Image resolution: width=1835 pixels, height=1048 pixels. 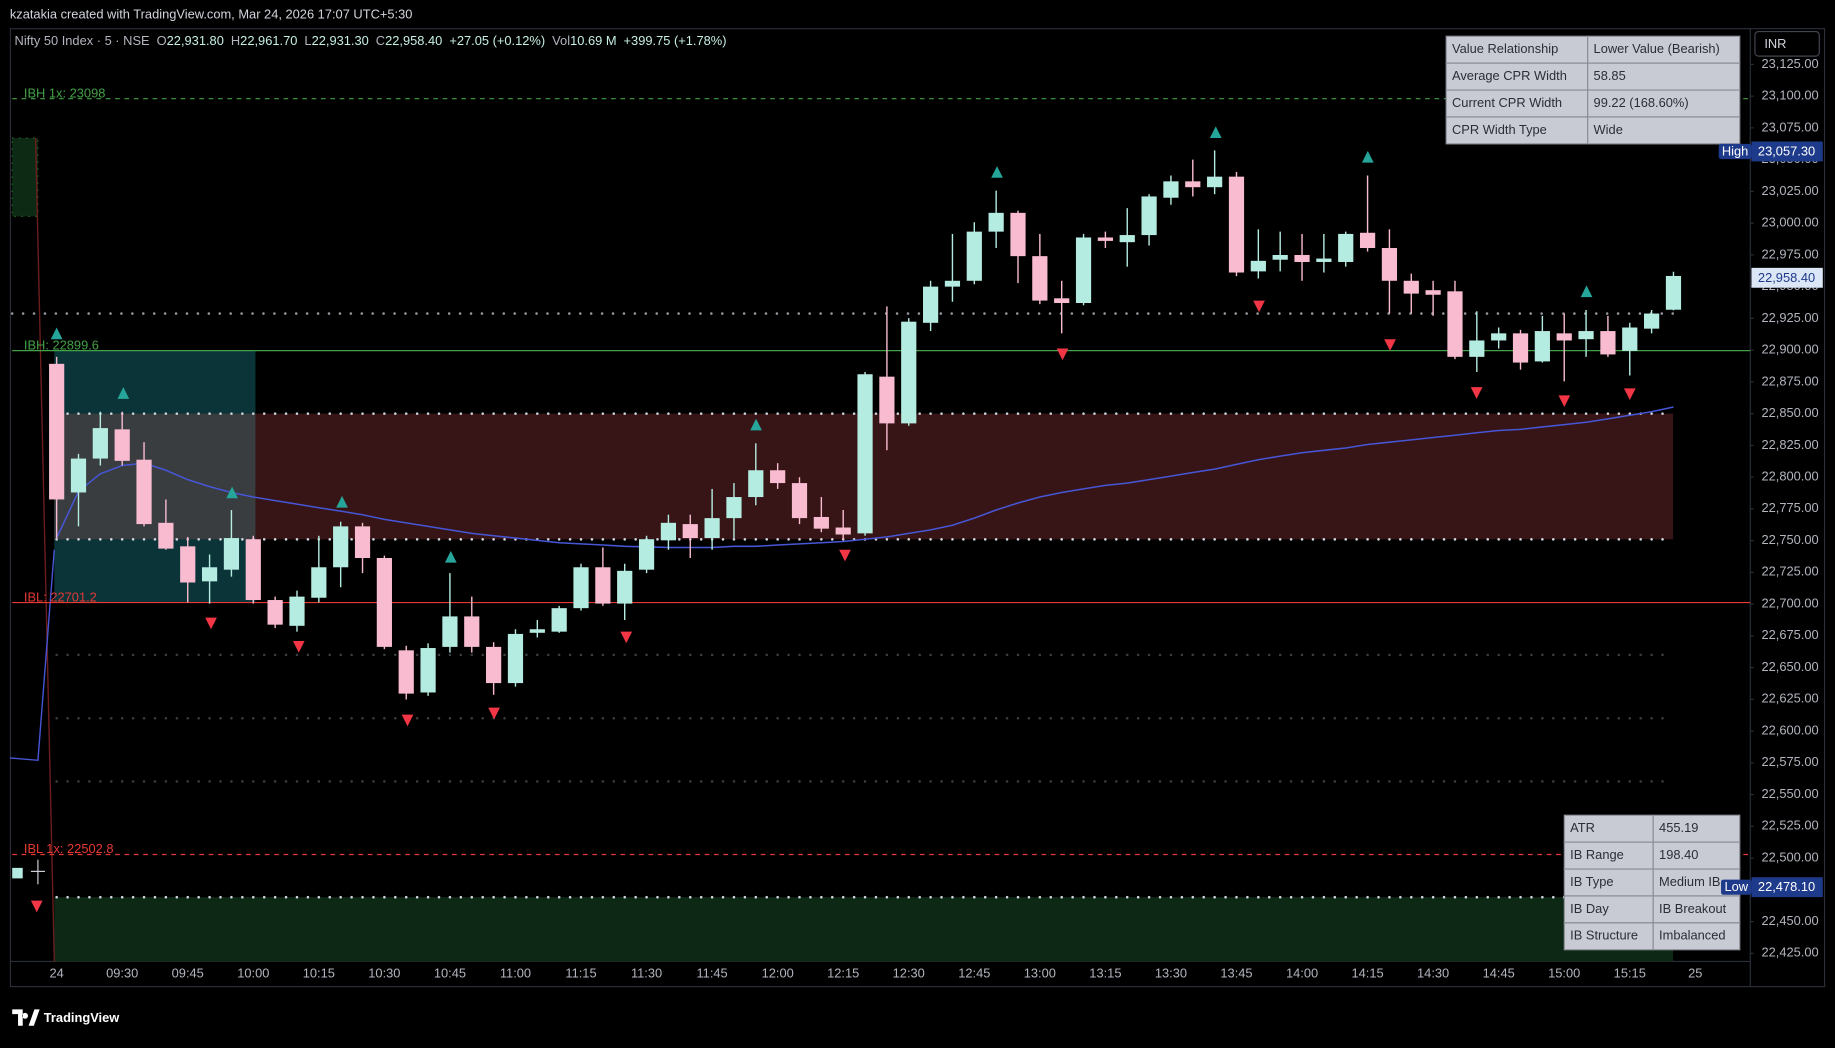 I want to click on low-label: L, so click(x=307, y=40).